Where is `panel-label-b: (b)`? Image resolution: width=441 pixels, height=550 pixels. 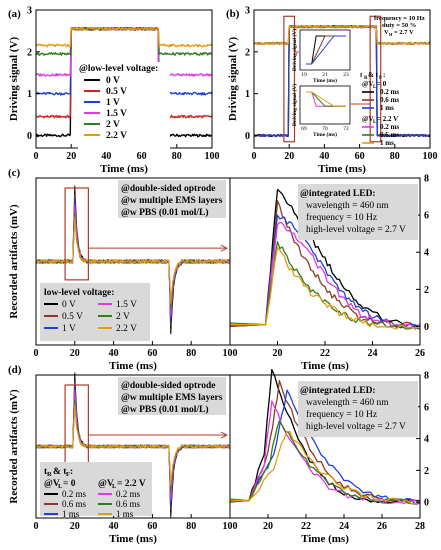 panel-label-b: (b) is located at coordinates (233, 14).